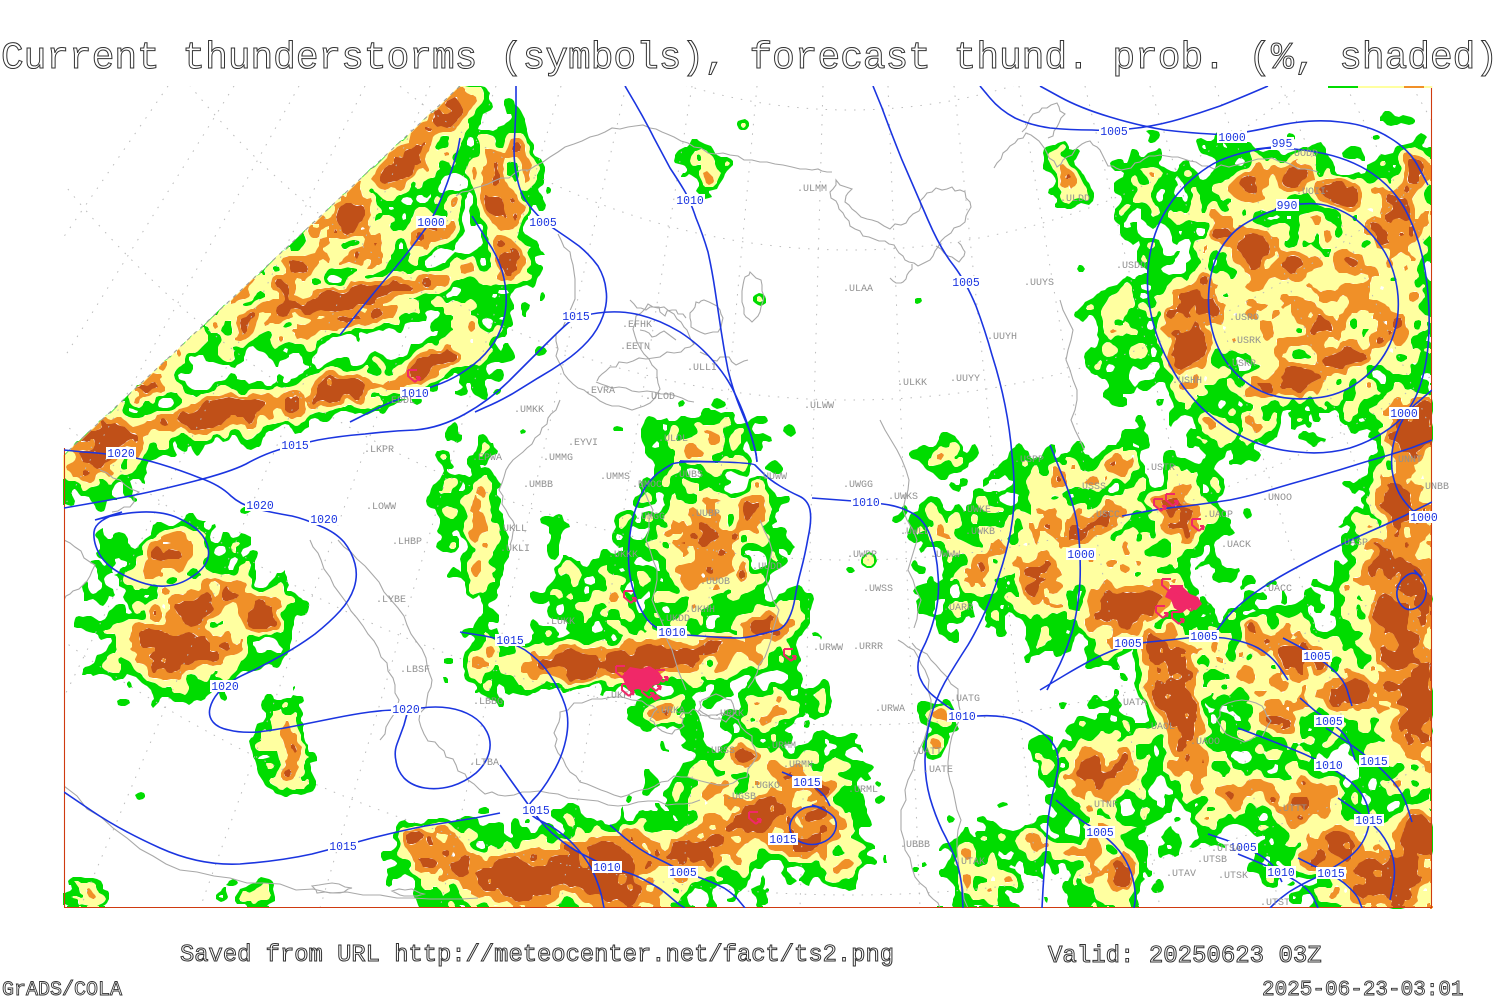 This screenshot has width=1500, height=1000. I want to click on svg-text: .URSS, so click(720, 751).